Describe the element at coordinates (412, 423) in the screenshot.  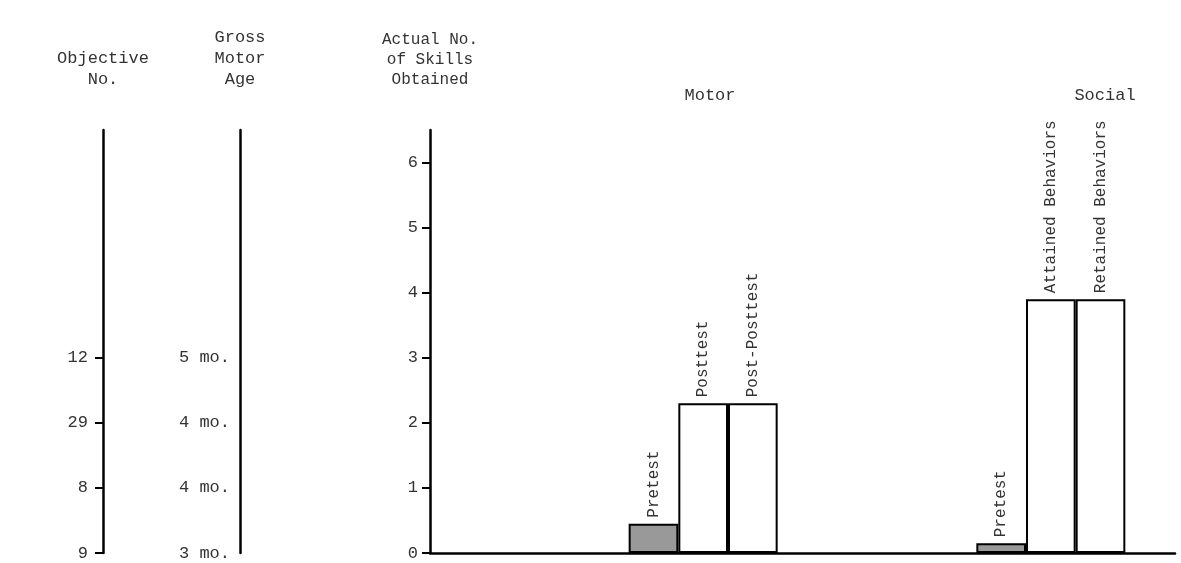
I see `y-tick-label: 2` at that location.